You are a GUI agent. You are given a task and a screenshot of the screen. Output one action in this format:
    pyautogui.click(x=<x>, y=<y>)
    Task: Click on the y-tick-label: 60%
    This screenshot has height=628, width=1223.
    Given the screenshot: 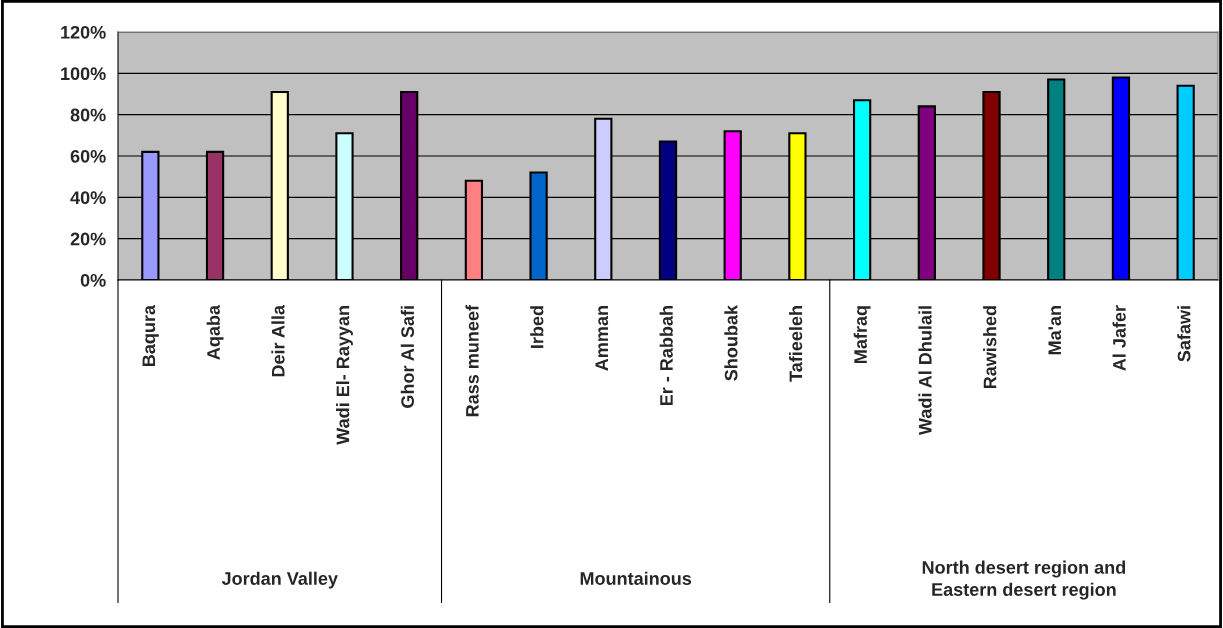 What is the action you would take?
    pyautogui.click(x=88, y=156)
    